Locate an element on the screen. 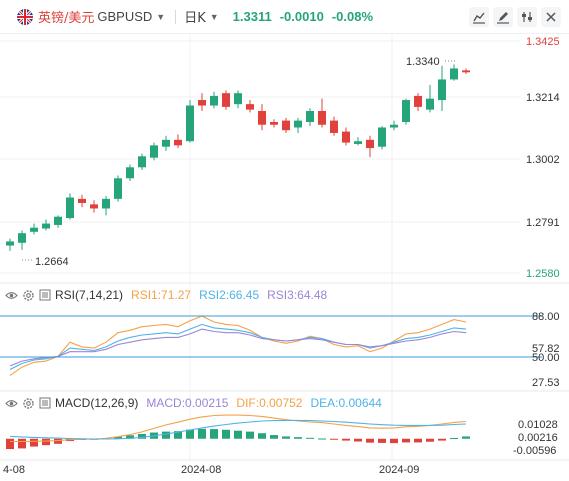 This screenshot has height=481, width=569. divider is located at coordinates (176, 16).